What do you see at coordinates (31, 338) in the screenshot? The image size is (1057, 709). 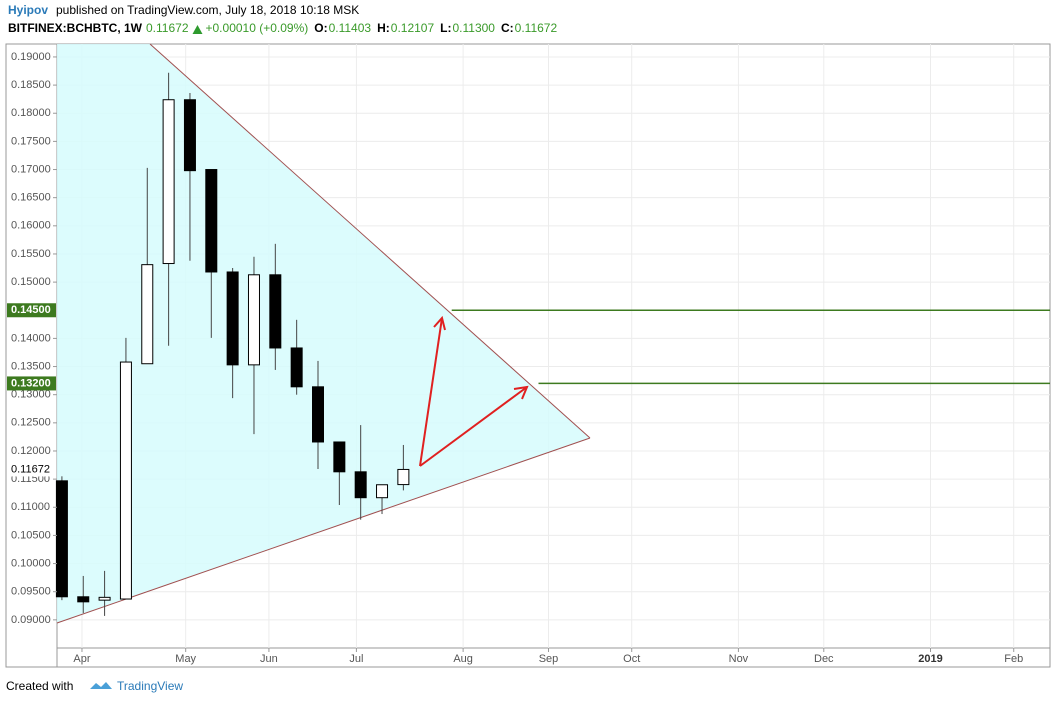 I see `y-tick-label: 0.14000` at bounding box center [31, 338].